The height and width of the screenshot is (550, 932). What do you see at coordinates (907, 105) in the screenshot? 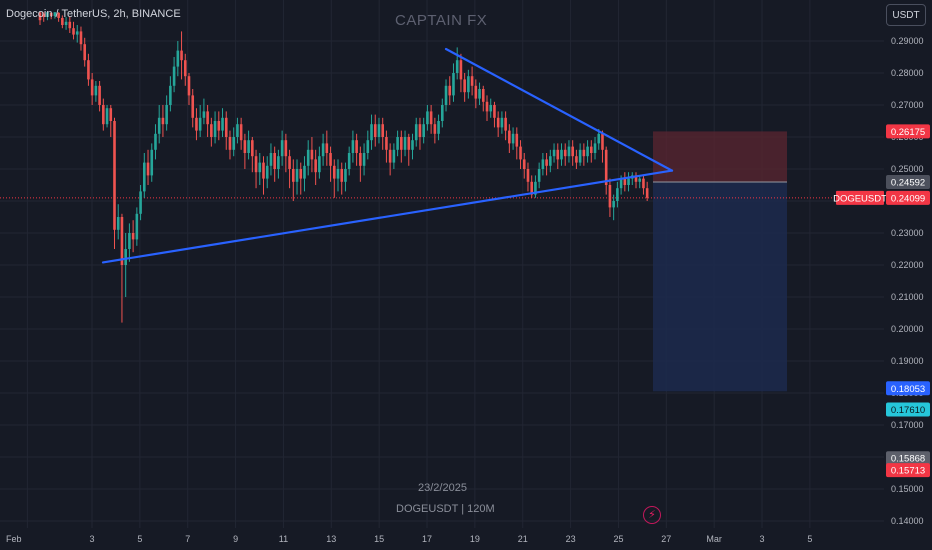
I see `y-tick-label: 0.27000` at bounding box center [907, 105].